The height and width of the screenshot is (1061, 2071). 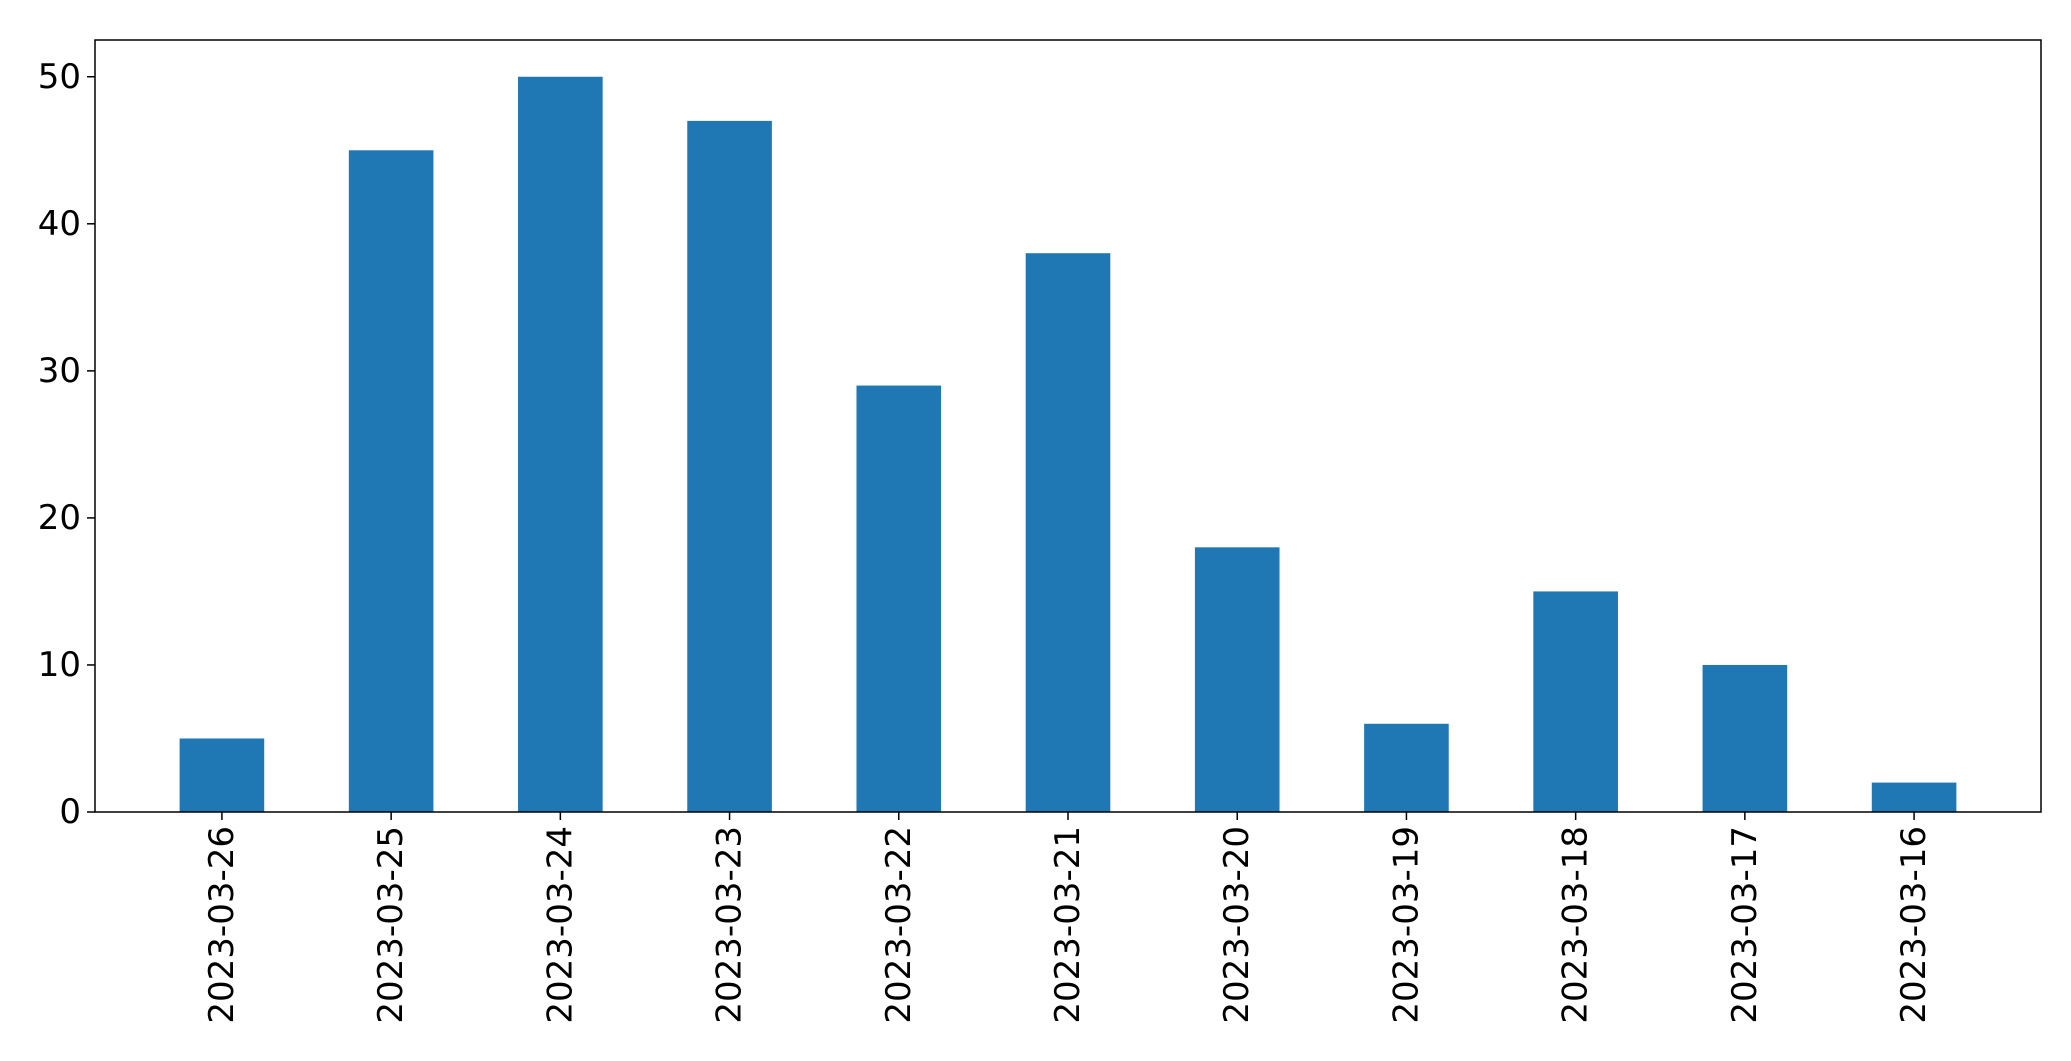 I want to click on y-tick-label: 10, so click(x=59, y=665).